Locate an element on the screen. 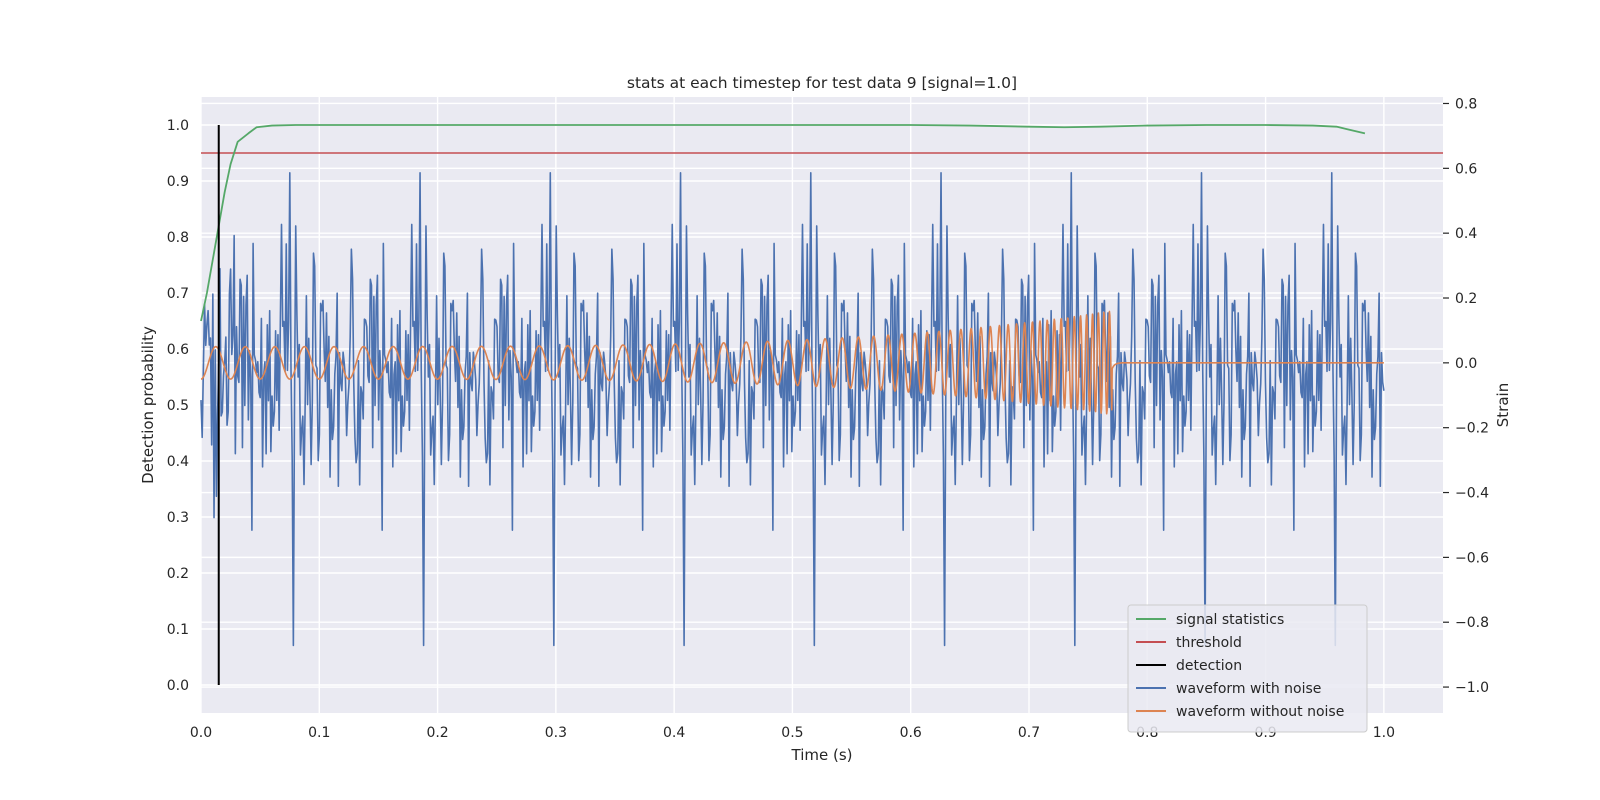 This screenshot has width=1600, height=800. y-right-tick-label: 0.8 is located at coordinates (1466, 104).